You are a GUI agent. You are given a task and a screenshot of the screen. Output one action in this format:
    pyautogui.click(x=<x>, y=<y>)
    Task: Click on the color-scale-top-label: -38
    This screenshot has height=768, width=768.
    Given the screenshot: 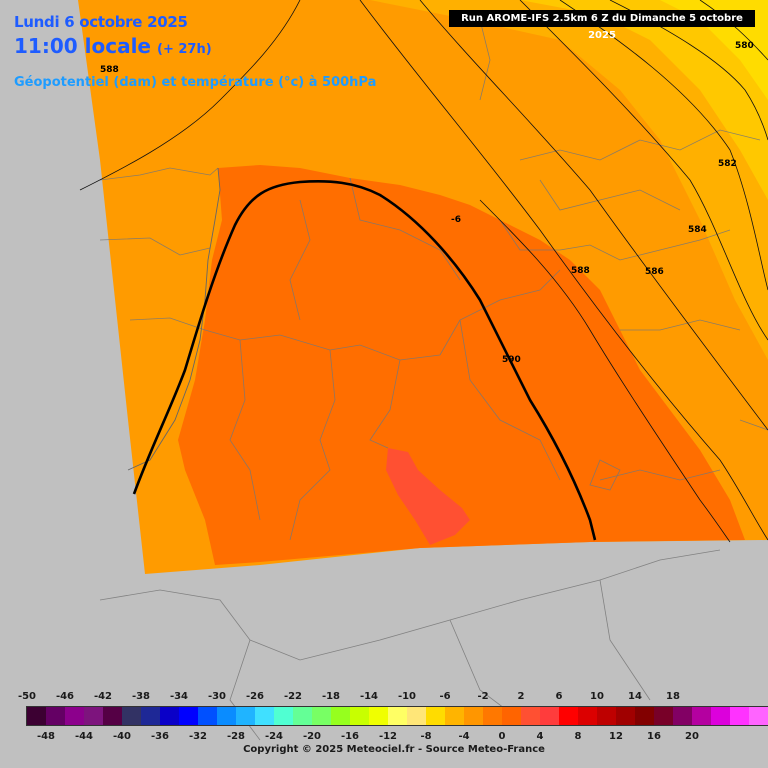 What is the action you would take?
    pyautogui.click(x=141, y=696)
    